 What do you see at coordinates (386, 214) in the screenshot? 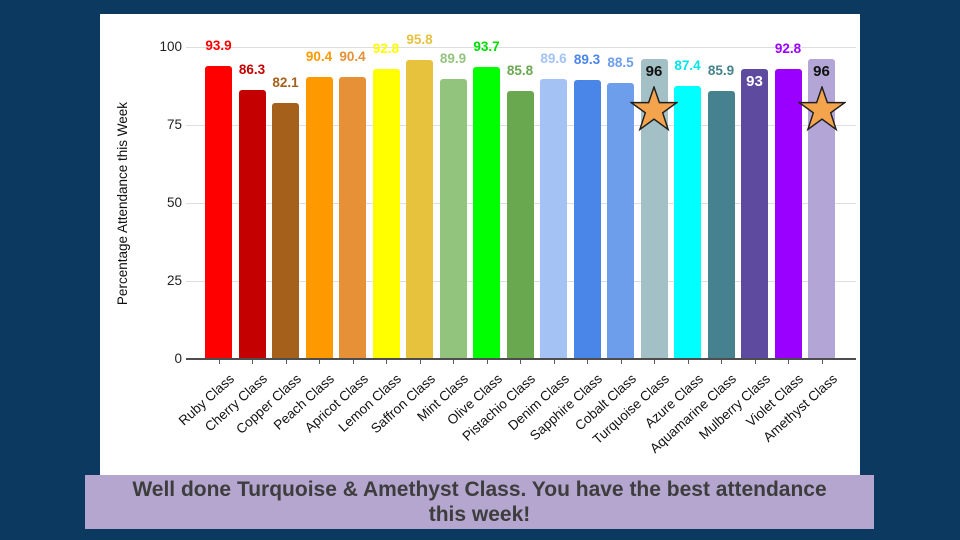
I see `bar-lemon-class` at bounding box center [386, 214].